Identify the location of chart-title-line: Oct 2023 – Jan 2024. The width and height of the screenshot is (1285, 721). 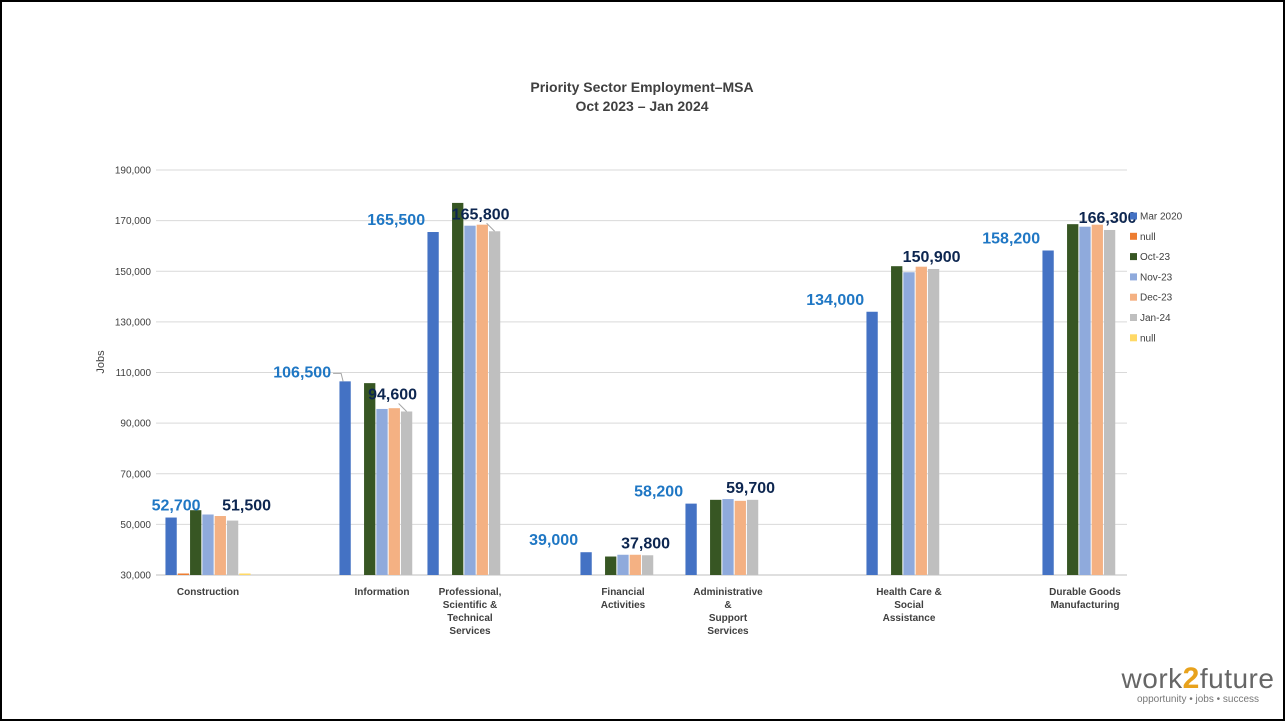
(641, 106).